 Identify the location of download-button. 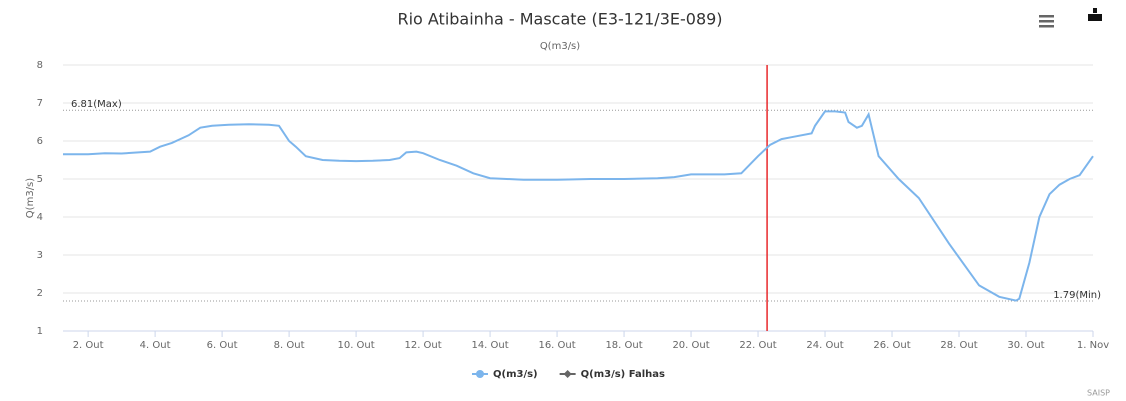
(1095, 14).